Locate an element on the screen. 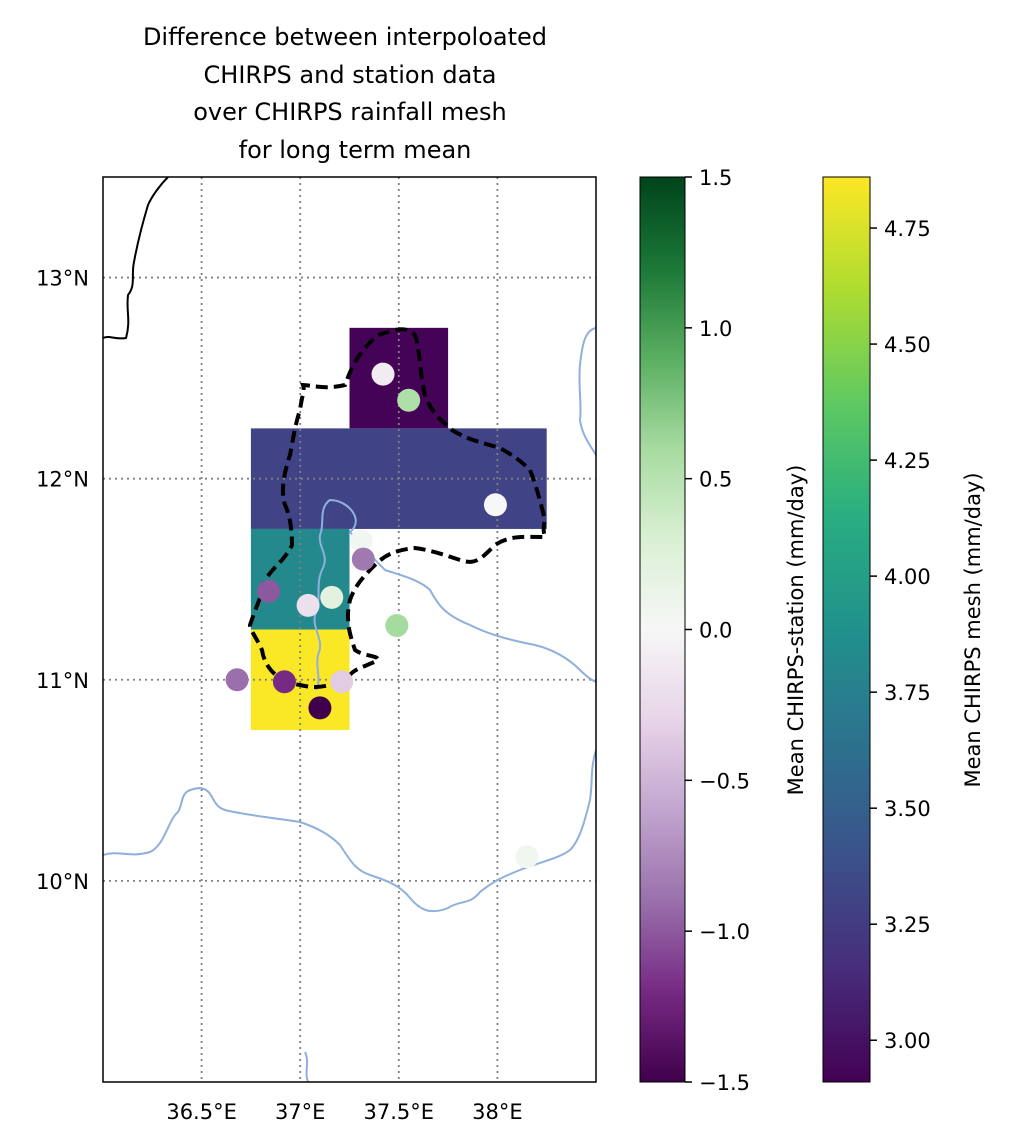 This screenshot has height=1145, width=1009. basin-outline is located at coordinates (398, 508).